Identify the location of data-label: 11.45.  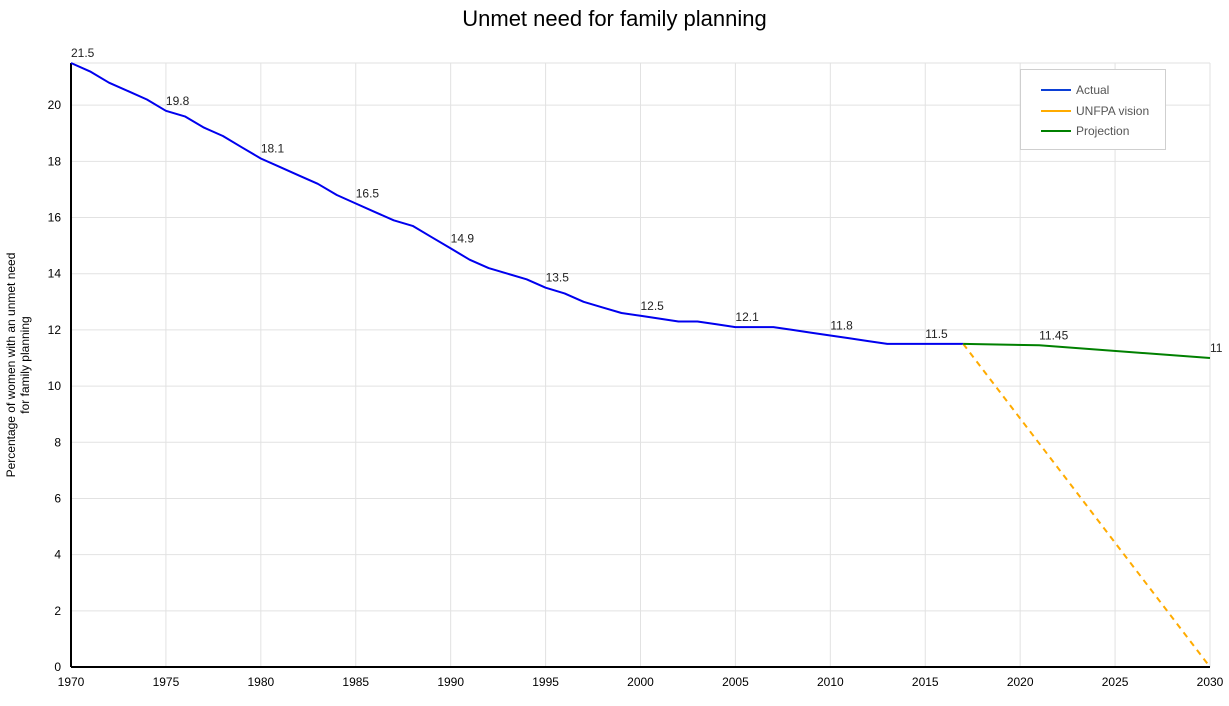
(1053, 335).